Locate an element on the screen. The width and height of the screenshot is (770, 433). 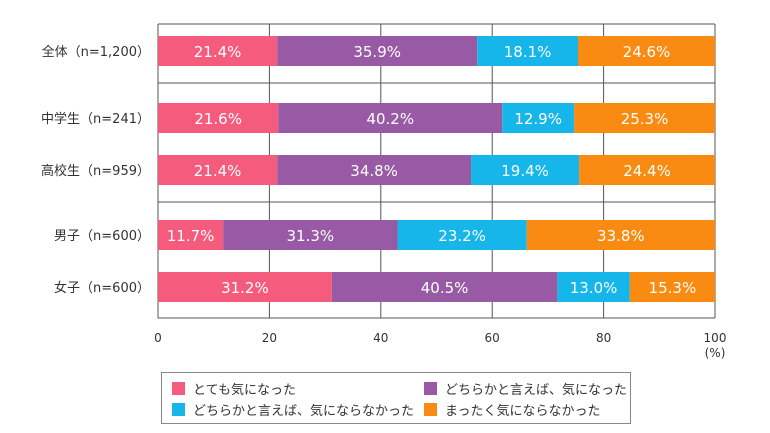
data-label: 21.6% is located at coordinates (218, 119).